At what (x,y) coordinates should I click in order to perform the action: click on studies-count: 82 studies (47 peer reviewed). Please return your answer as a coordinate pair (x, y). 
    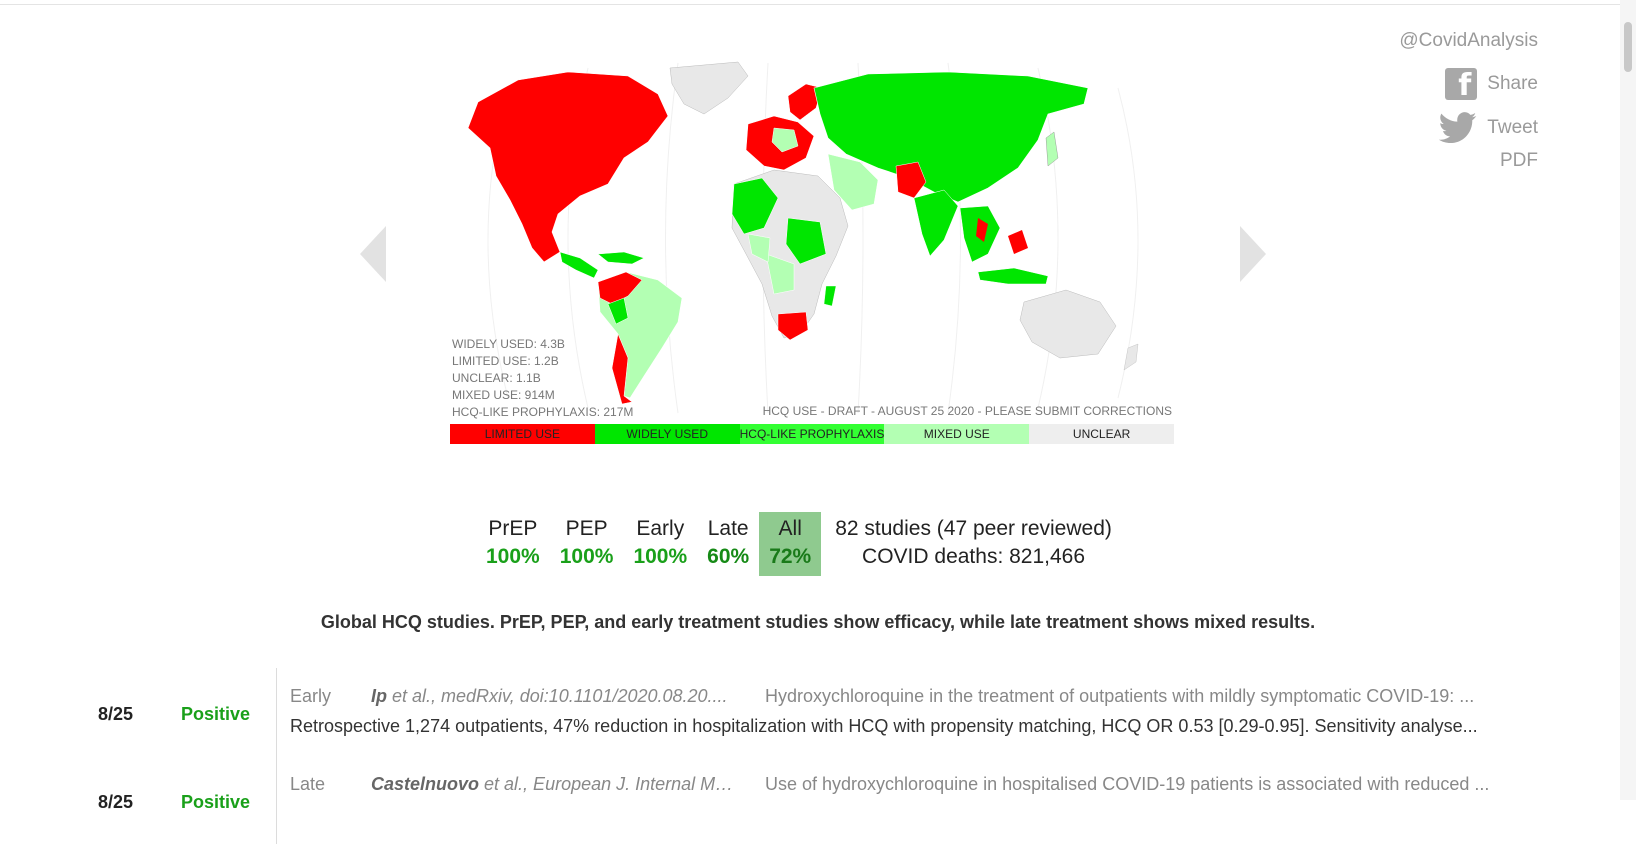
    Looking at the image, I should click on (973, 528).